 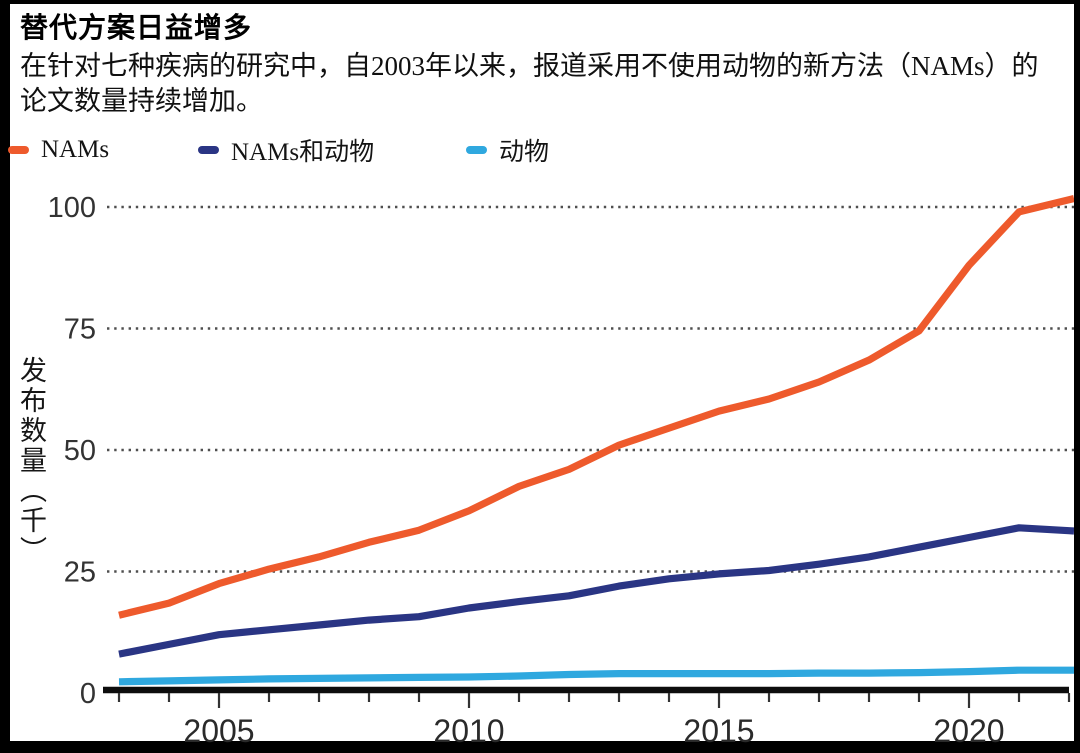 What do you see at coordinates (468, 731) in the screenshot?
I see `x-tick-label-2010: 2010` at bounding box center [468, 731].